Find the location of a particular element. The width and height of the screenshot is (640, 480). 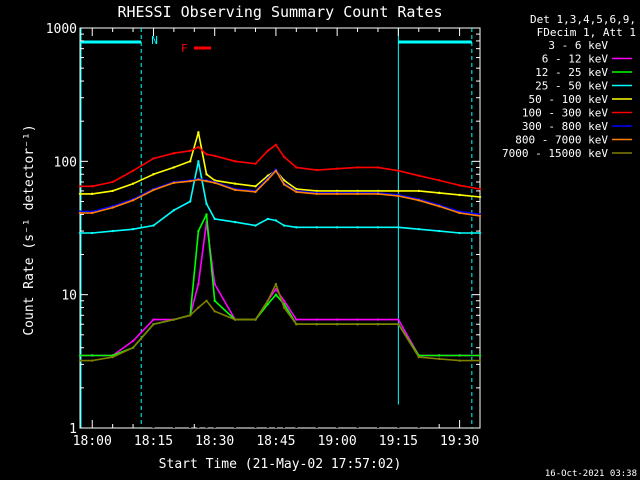

x-tick-label: 18:45 is located at coordinates (275, 441).